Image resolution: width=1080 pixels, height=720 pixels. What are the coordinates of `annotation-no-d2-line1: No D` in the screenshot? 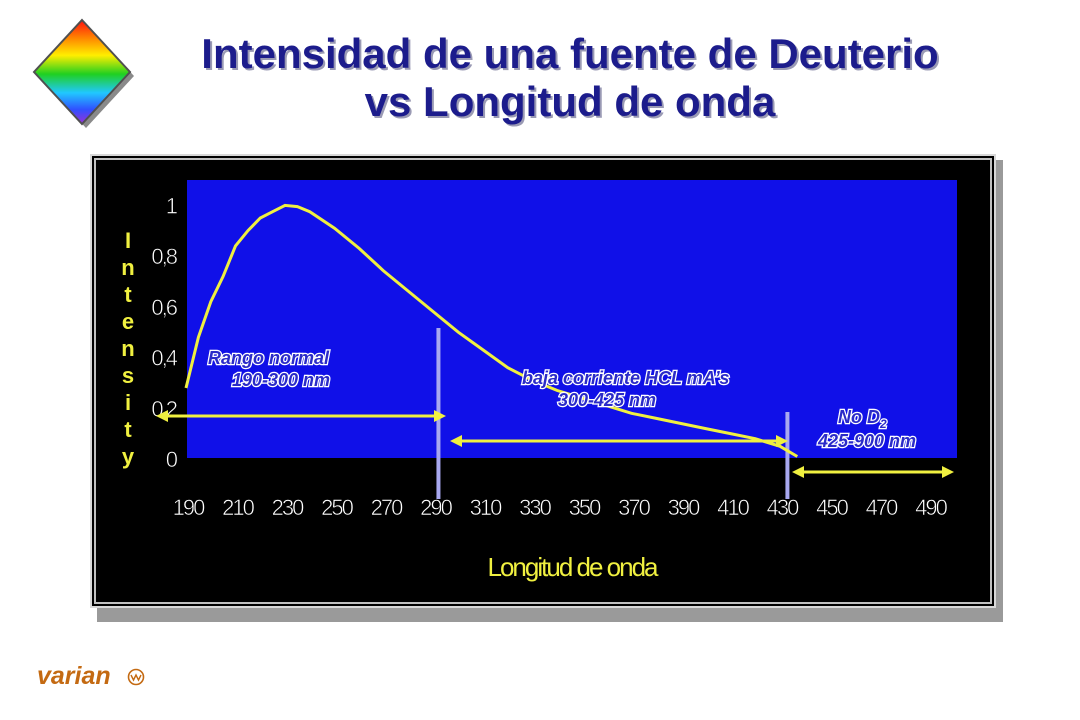 It's located at (859, 417).